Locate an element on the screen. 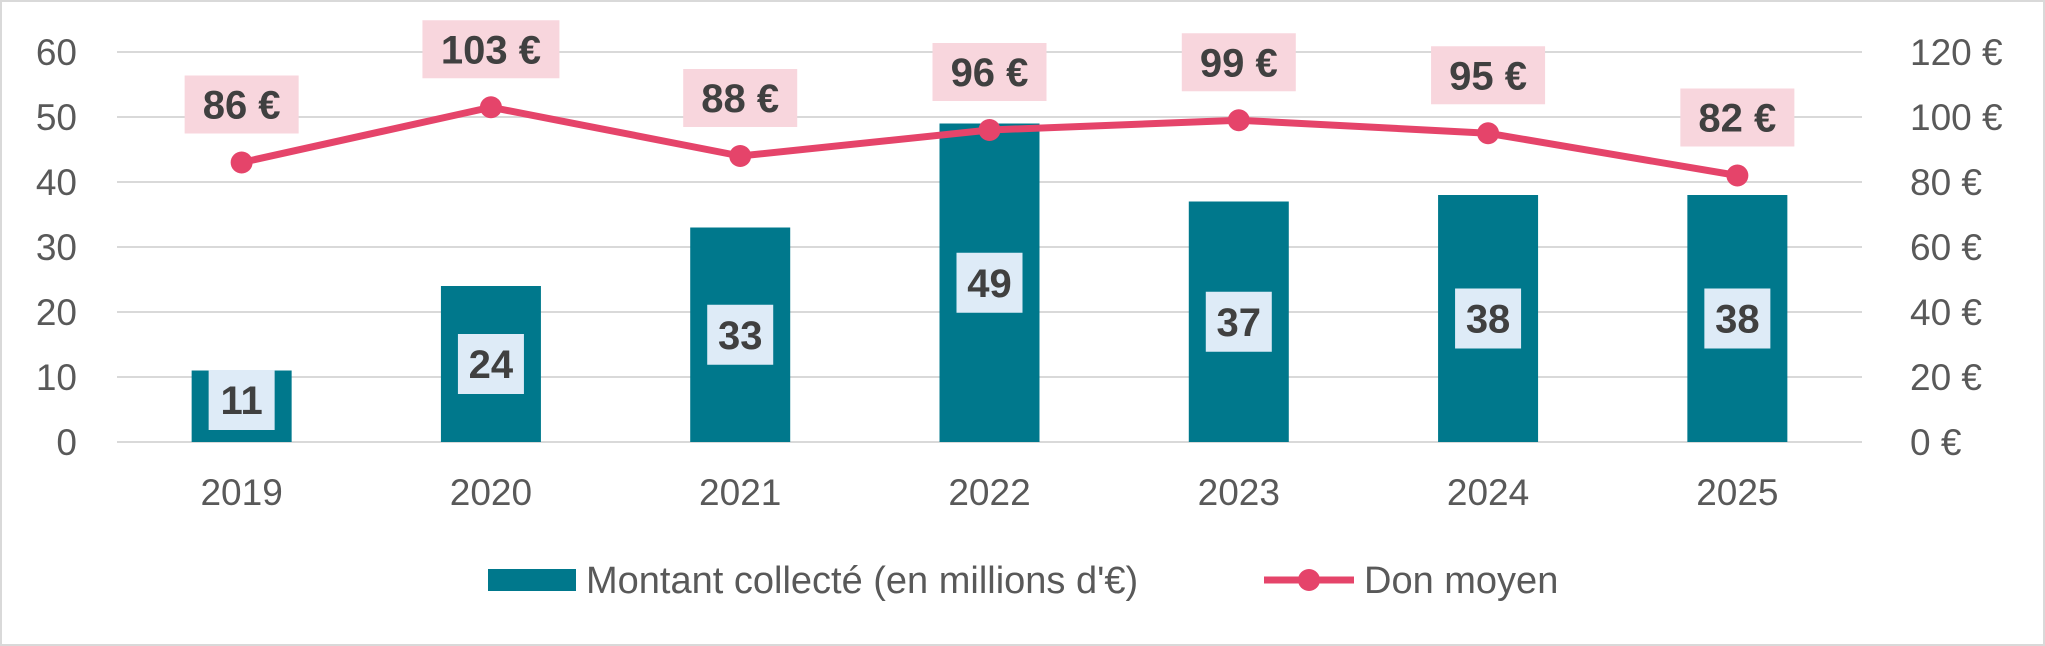 The height and width of the screenshot is (646, 2045). line-data-label: 86 € is located at coordinates (242, 106).